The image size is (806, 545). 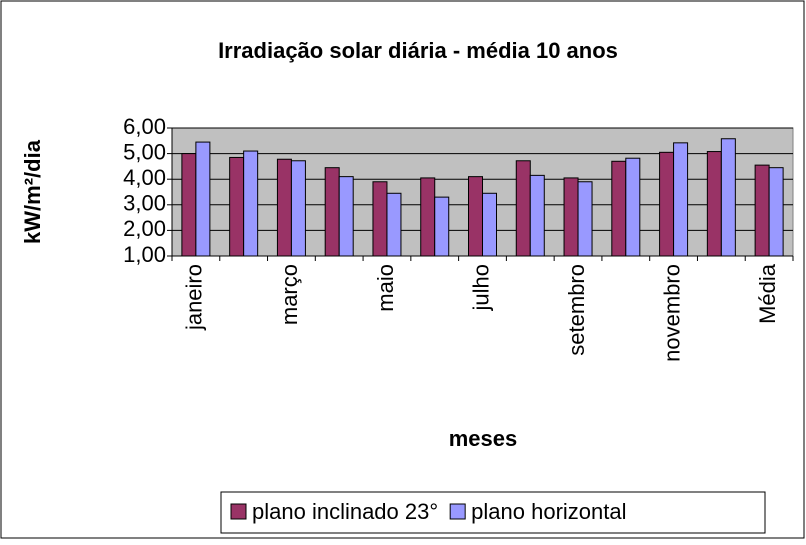 I want to click on legend, so click(x=493, y=512).